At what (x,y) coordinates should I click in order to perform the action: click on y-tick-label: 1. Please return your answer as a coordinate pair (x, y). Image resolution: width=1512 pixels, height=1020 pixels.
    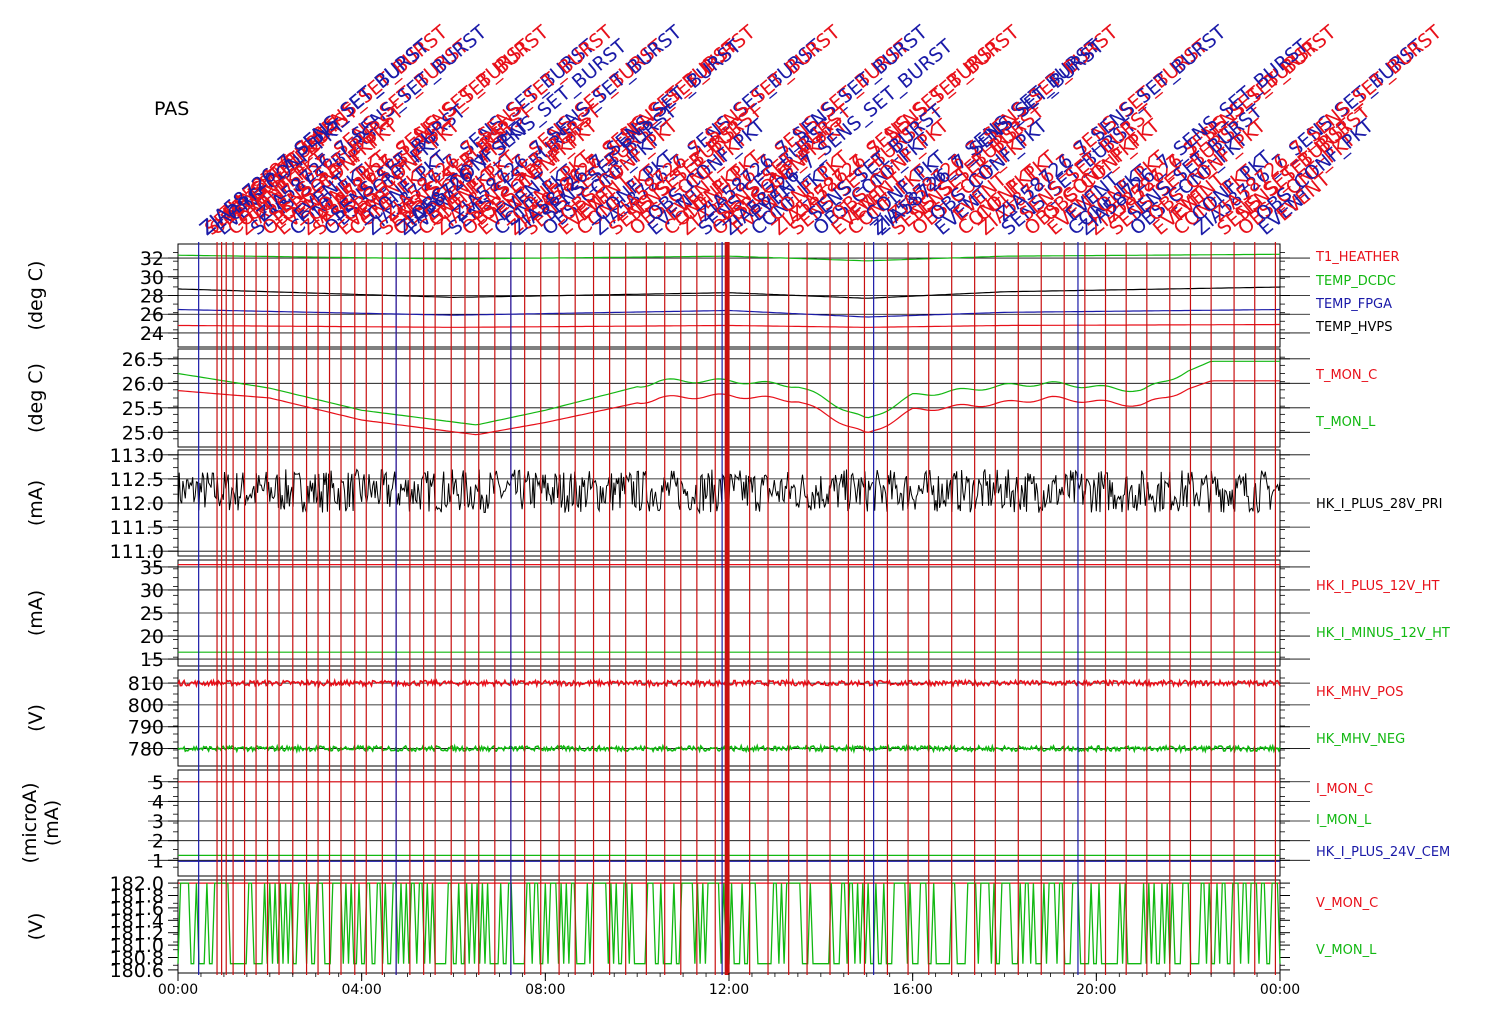
    Looking at the image, I should click on (158, 861).